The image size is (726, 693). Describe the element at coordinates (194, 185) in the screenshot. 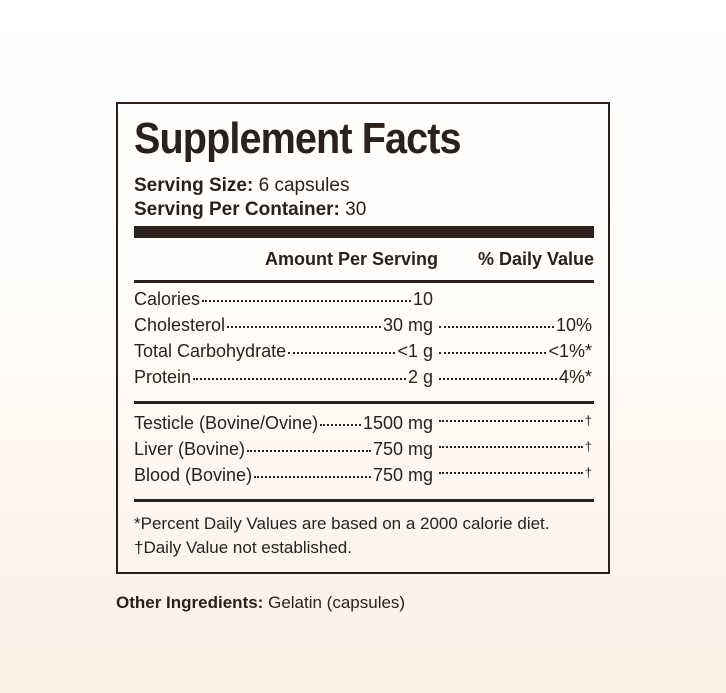

I see `serving-size-label: Serving Size:` at that location.